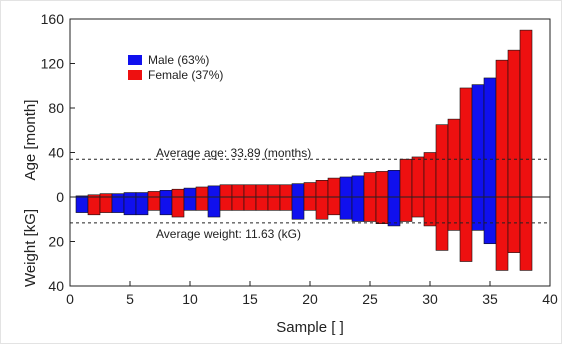  What do you see at coordinates (250, 299) in the screenshot?
I see `x-tick-label-3: 15` at bounding box center [250, 299].